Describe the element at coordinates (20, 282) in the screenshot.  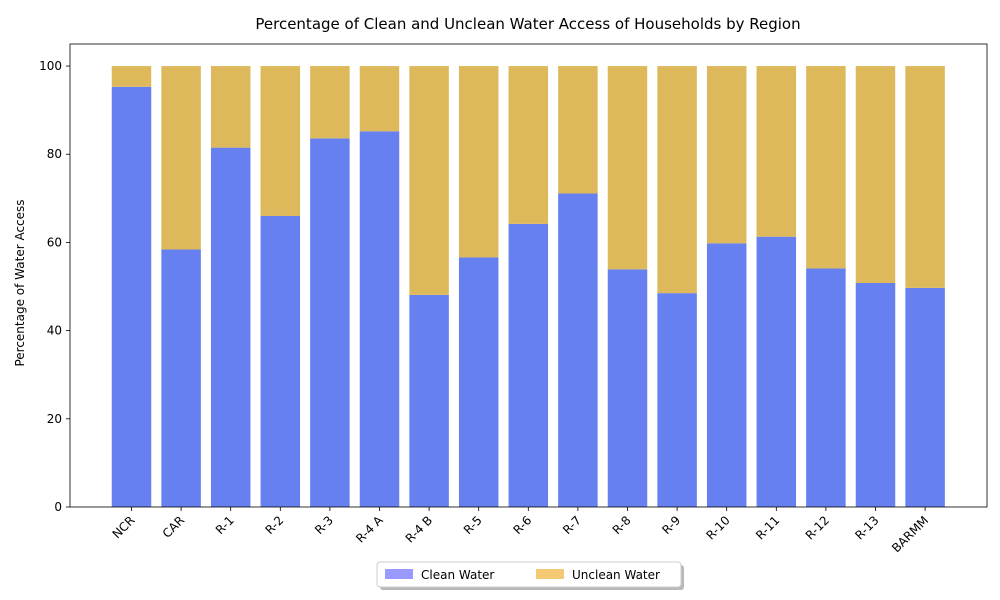
I see `y-axis-label: Percentage of Water Access` at that location.